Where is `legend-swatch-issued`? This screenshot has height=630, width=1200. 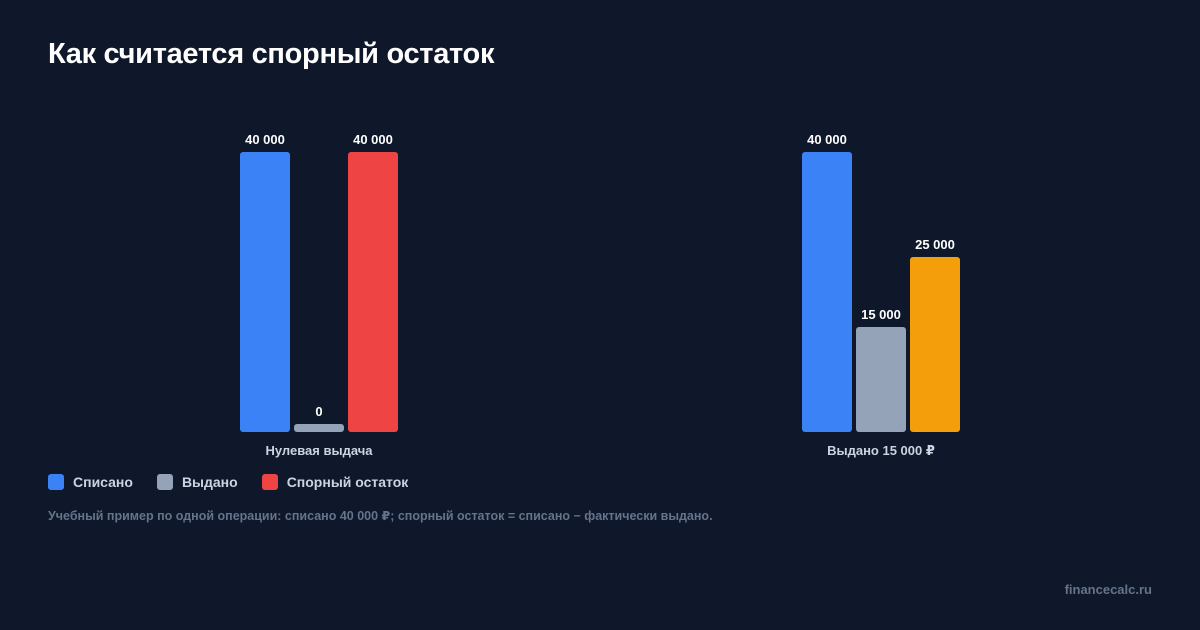
legend-swatch-issued is located at coordinates (164, 482).